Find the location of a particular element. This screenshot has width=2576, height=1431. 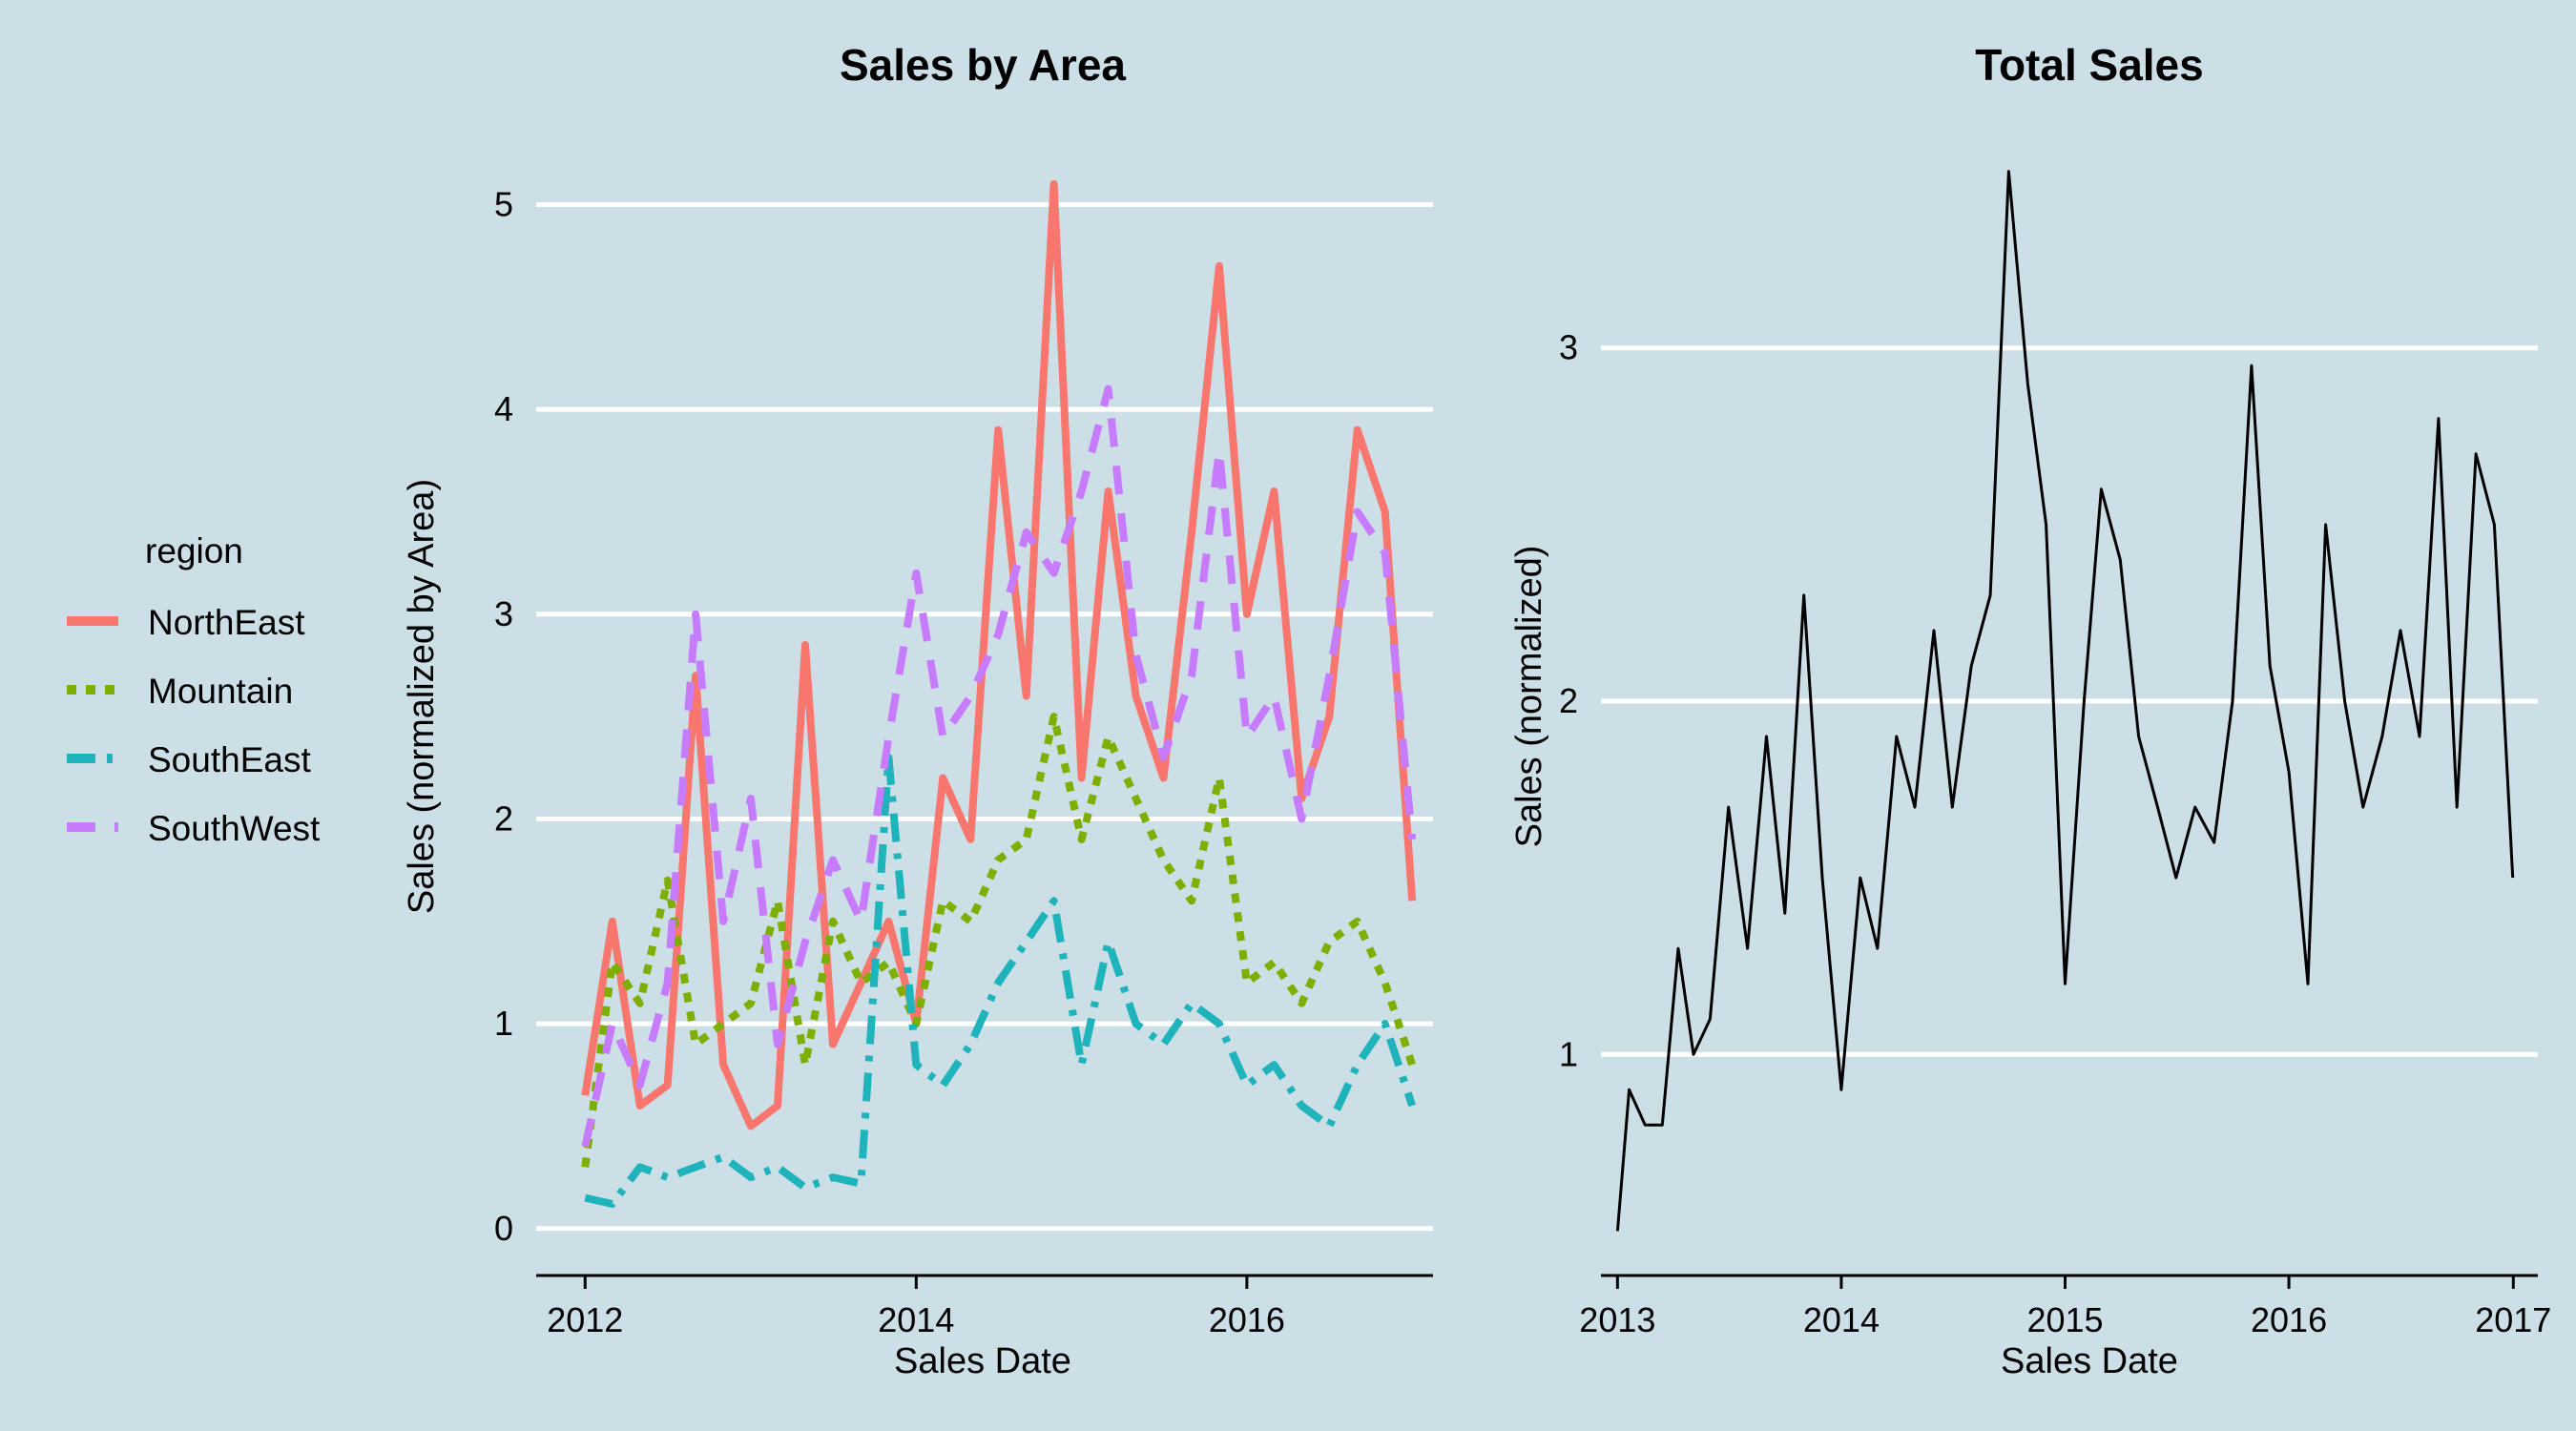

legend-item-mountain: Mountain is located at coordinates (180, 692).